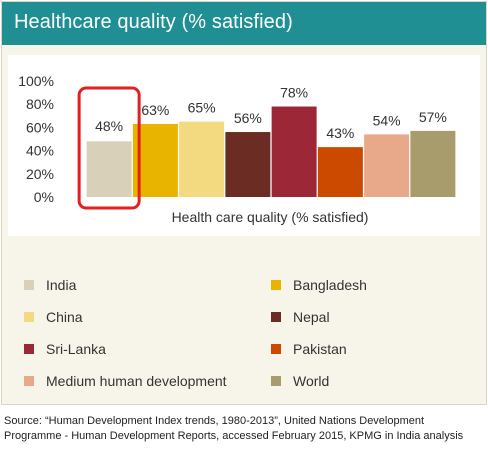  Describe the element at coordinates (109, 126) in the screenshot. I see `data-label: 48%` at that location.